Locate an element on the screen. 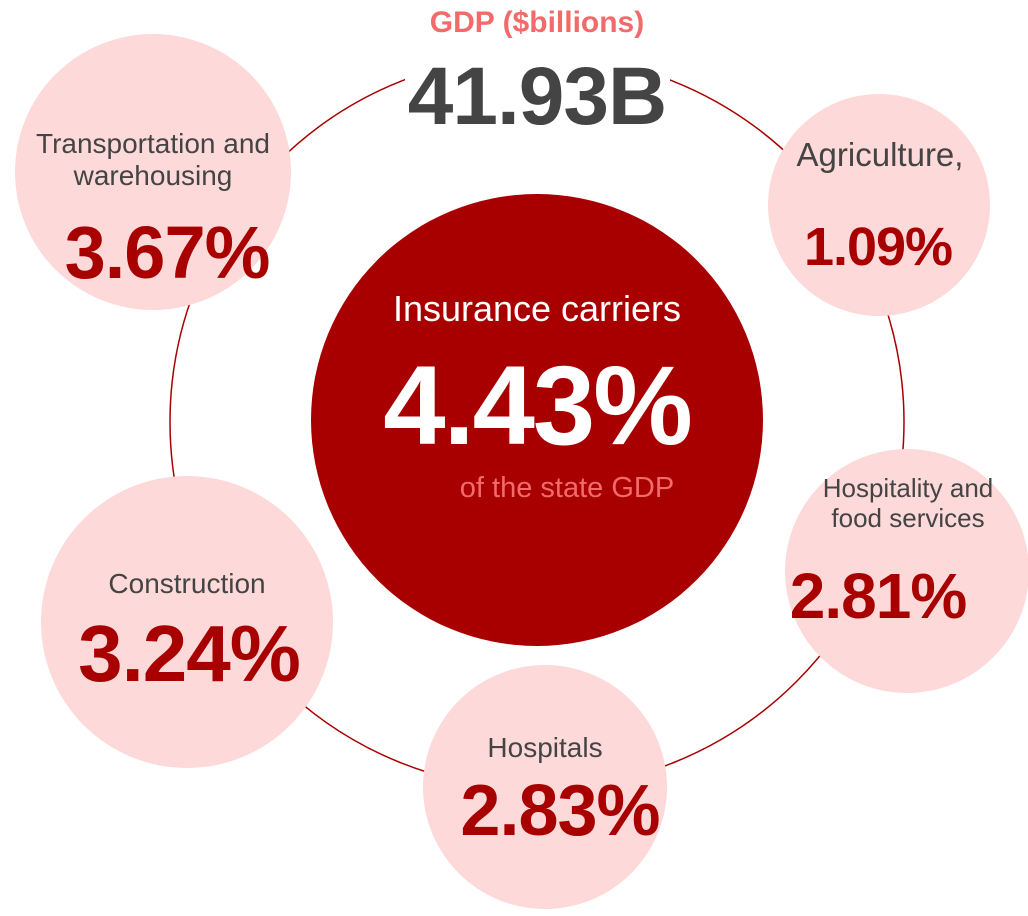  node-label: Agriculture, is located at coordinates (880, 154).